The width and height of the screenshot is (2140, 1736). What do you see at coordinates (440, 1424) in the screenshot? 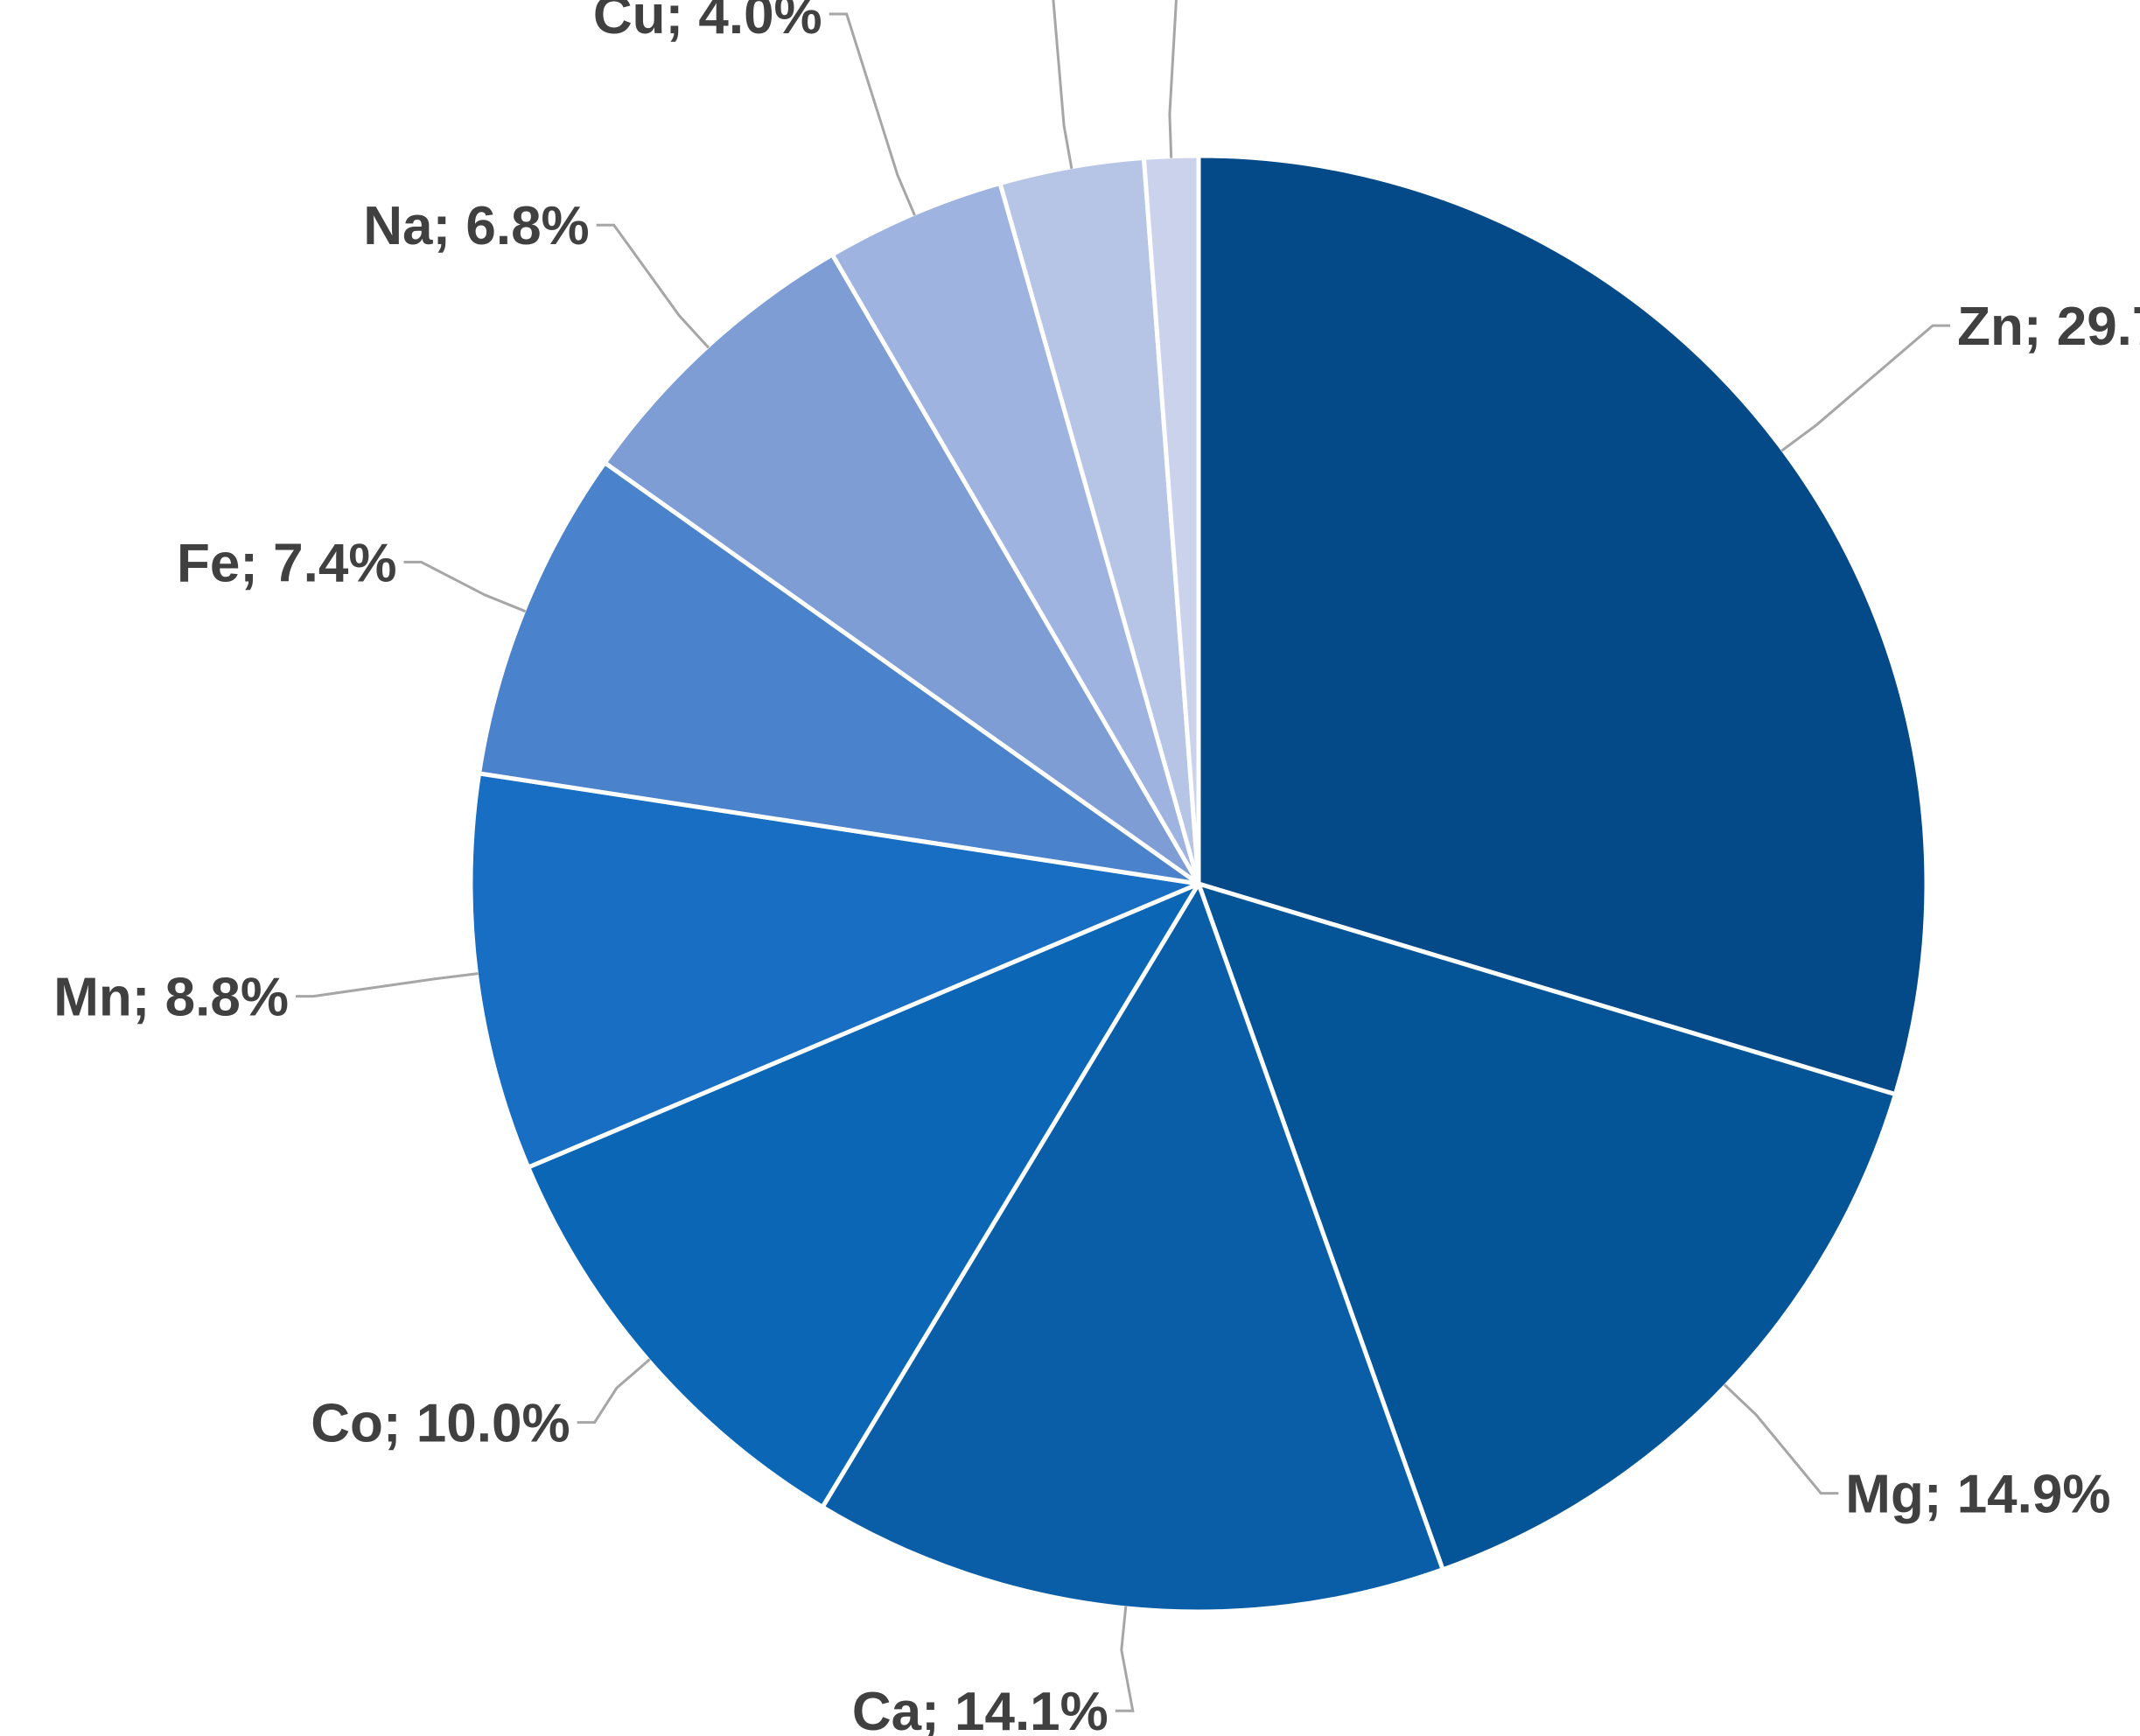
I see `data-label-co: Co; 10.0%` at bounding box center [440, 1424].